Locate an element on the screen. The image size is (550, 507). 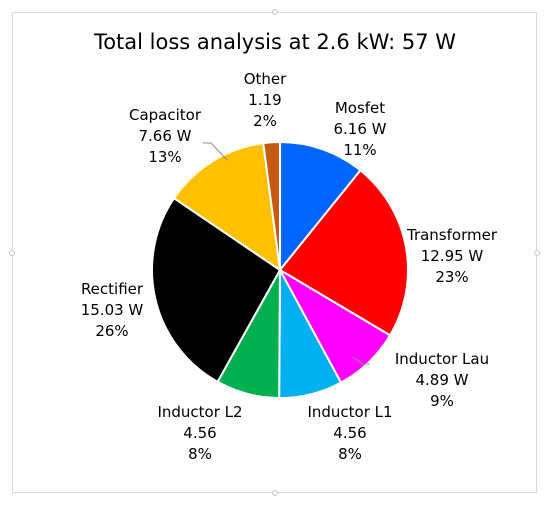
data-label-other: Other 1.19 2% is located at coordinates (265, 100).